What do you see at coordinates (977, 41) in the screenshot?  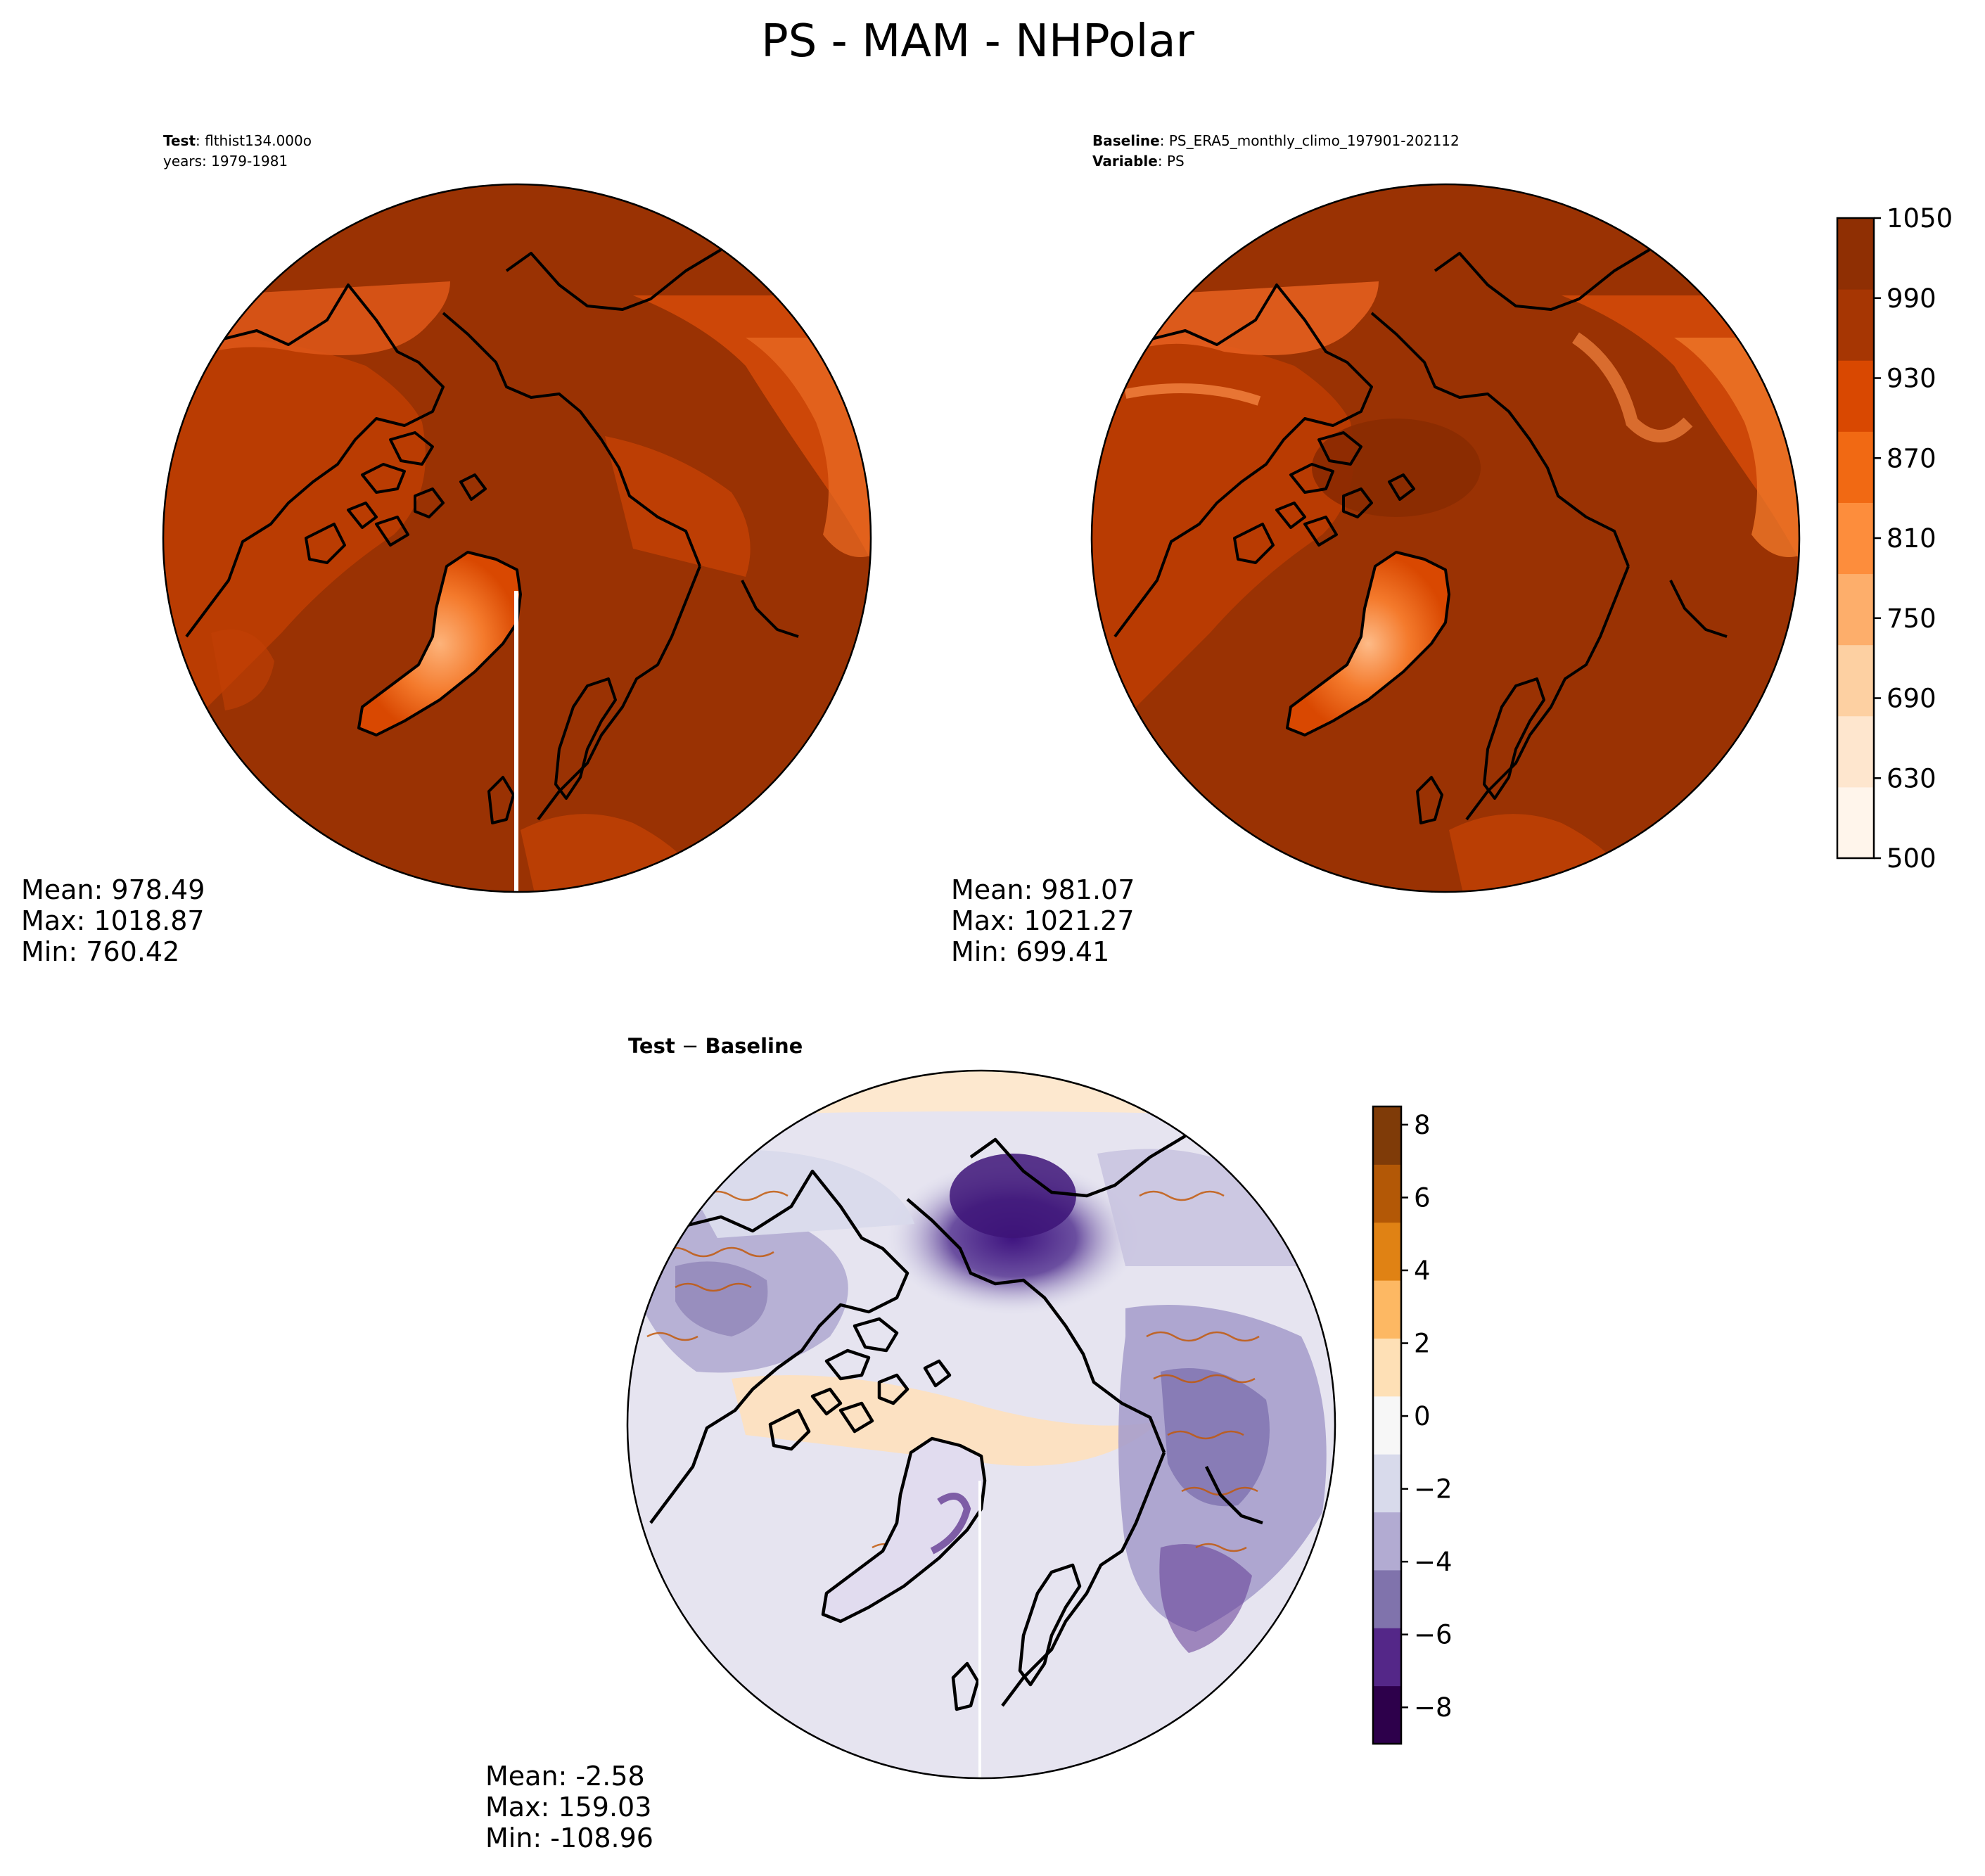 I see `figure-title: PS - MAM - NHPolar` at bounding box center [977, 41].